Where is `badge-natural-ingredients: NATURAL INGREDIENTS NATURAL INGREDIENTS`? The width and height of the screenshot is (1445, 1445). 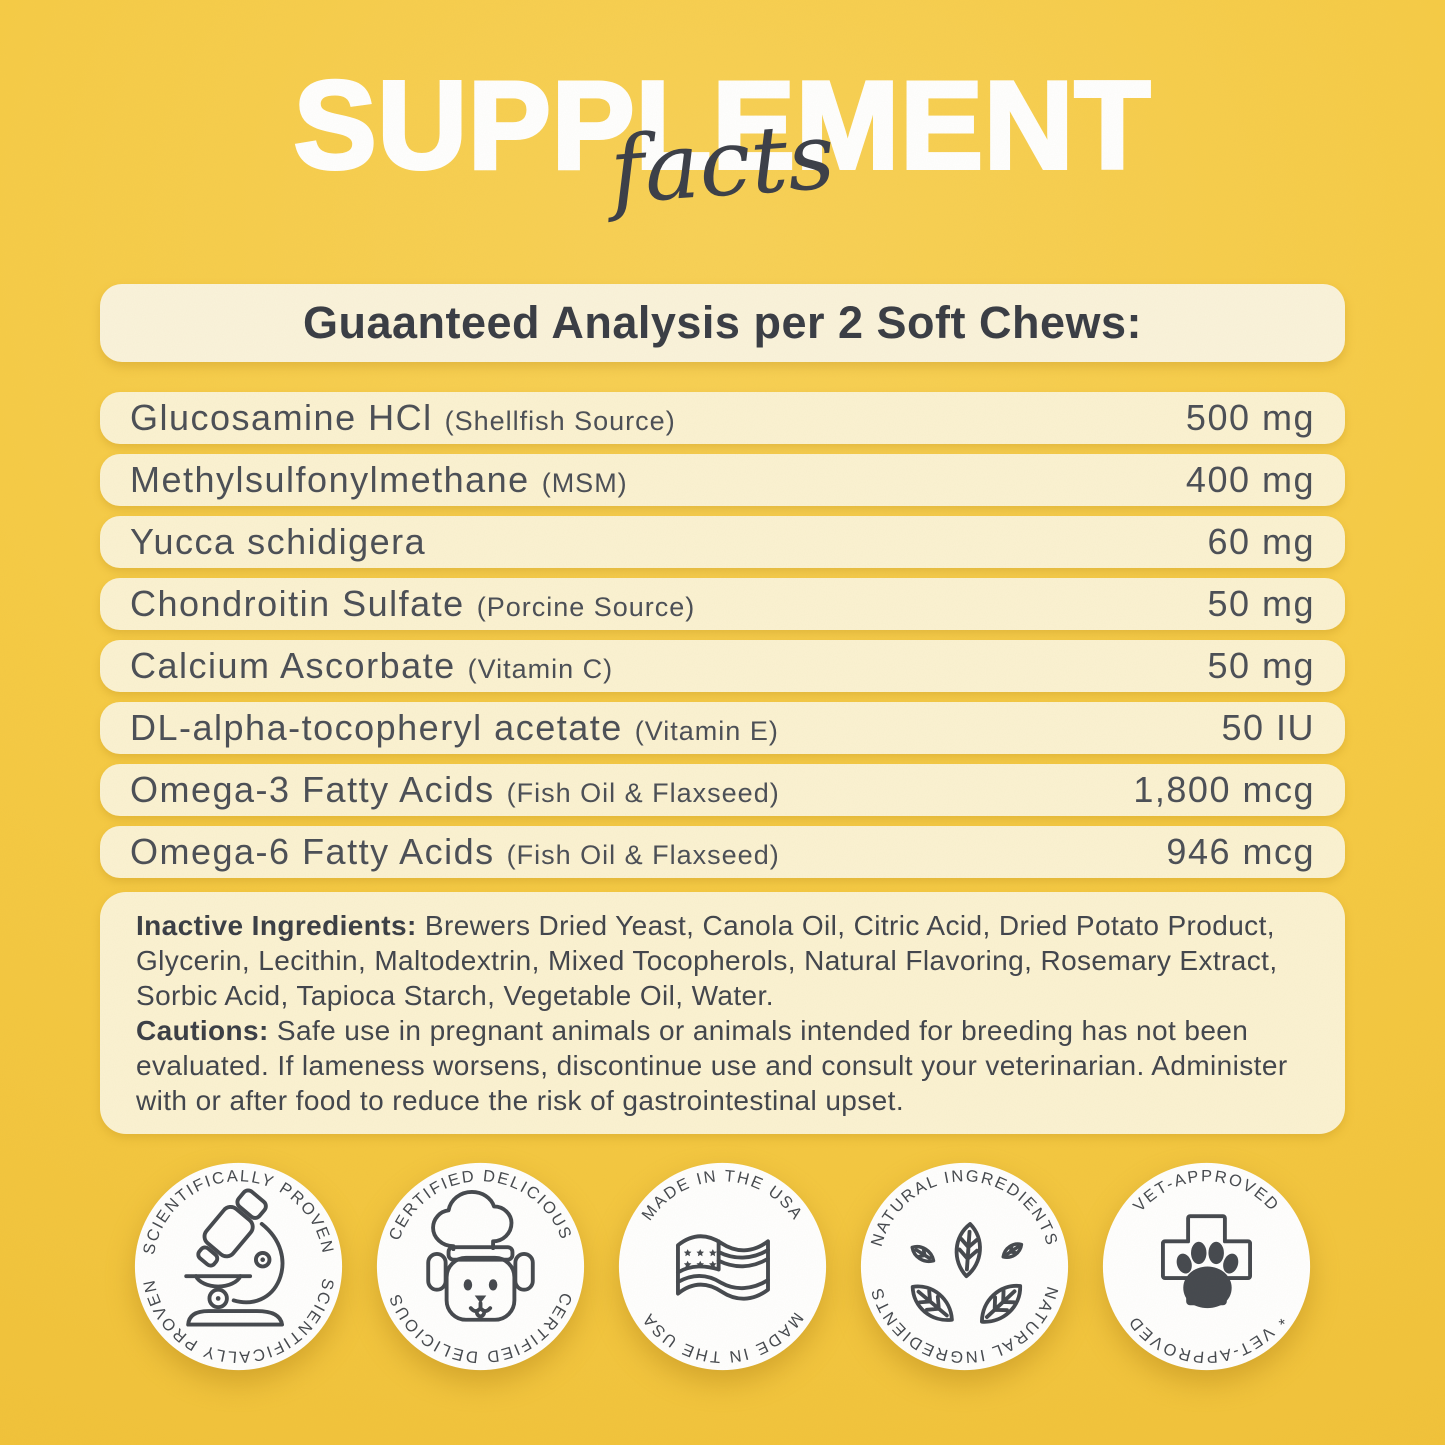
badge-natural-ingredients: NATURAL INGREDIENTS NATURAL INGREDIENTS is located at coordinates (964, 1266).